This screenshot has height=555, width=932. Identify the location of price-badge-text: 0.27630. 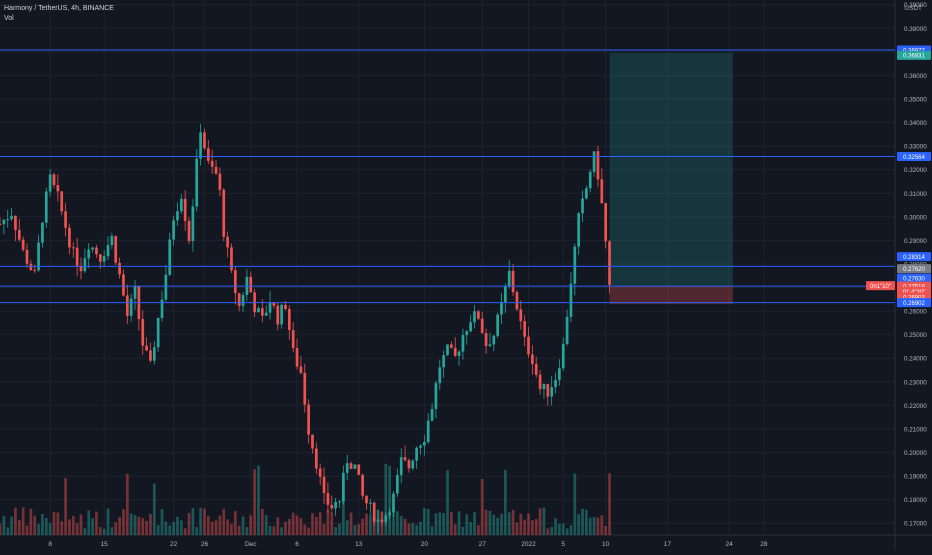
(914, 279).